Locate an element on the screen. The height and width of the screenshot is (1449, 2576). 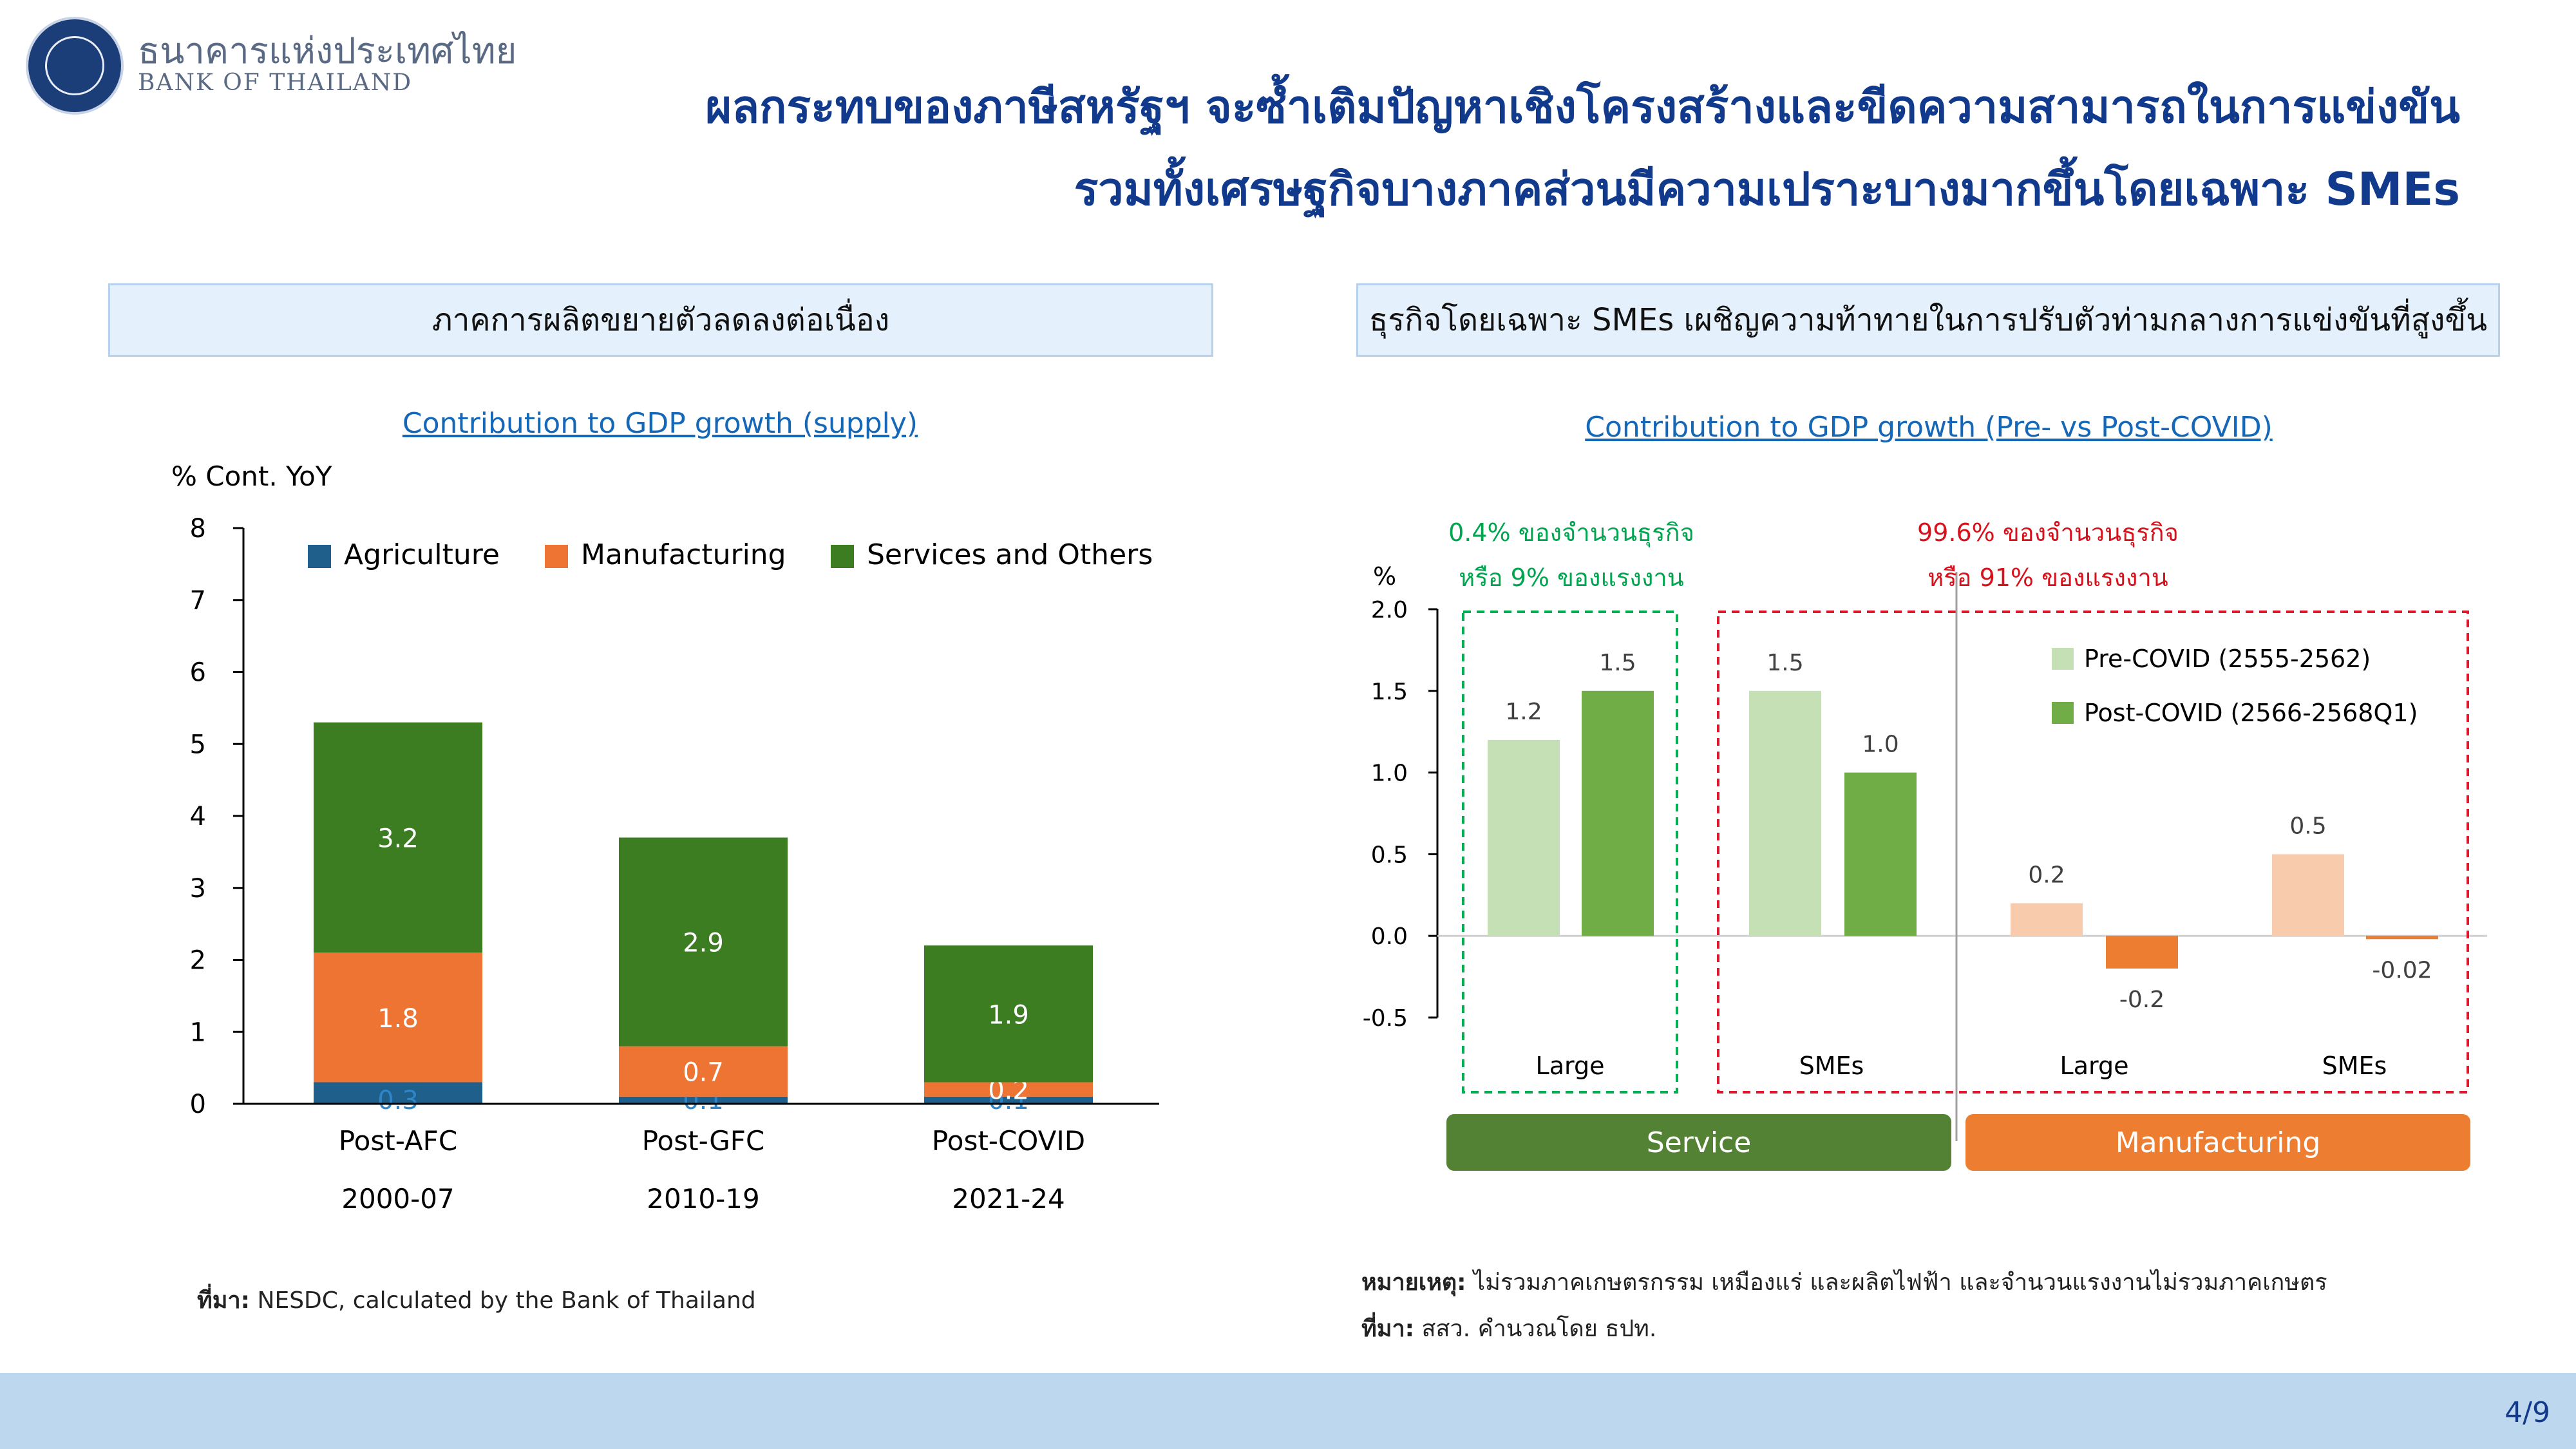
bar-data-label: 1.0 is located at coordinates (1880, 745).